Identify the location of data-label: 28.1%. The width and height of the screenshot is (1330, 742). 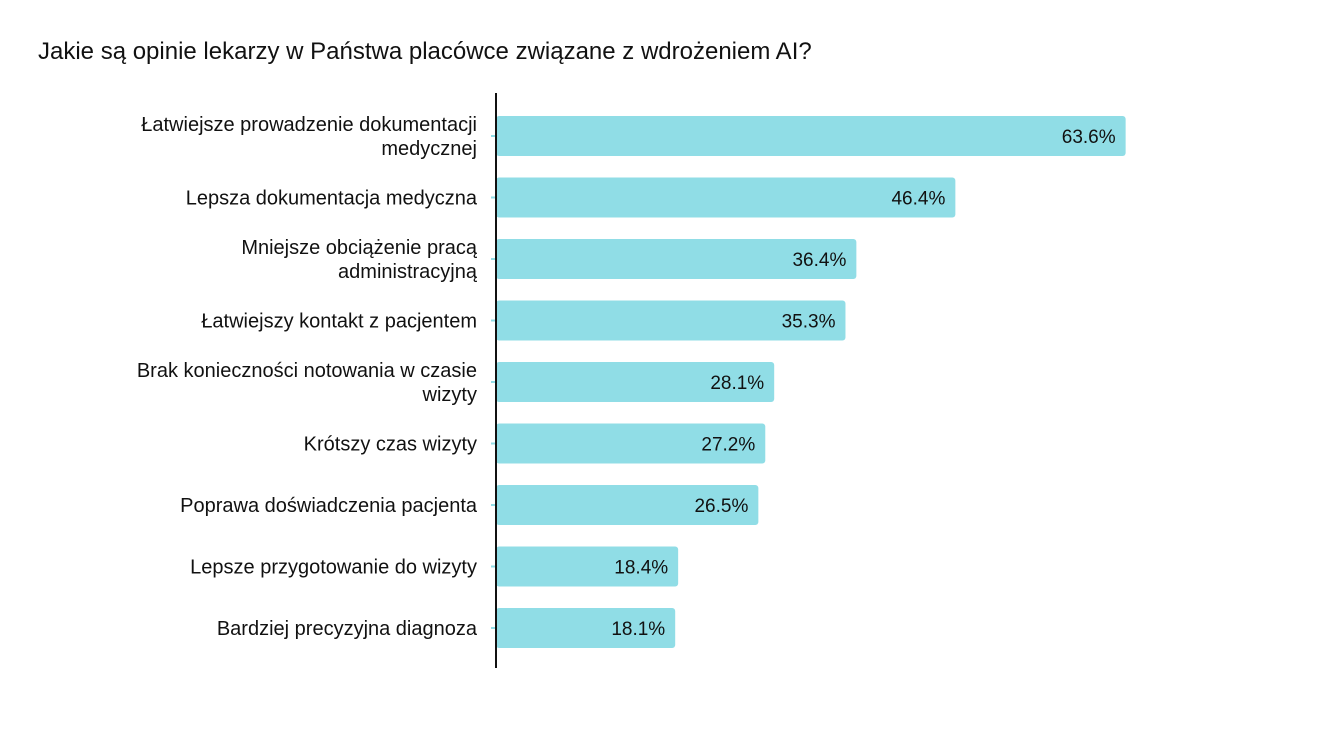
(737, 383).